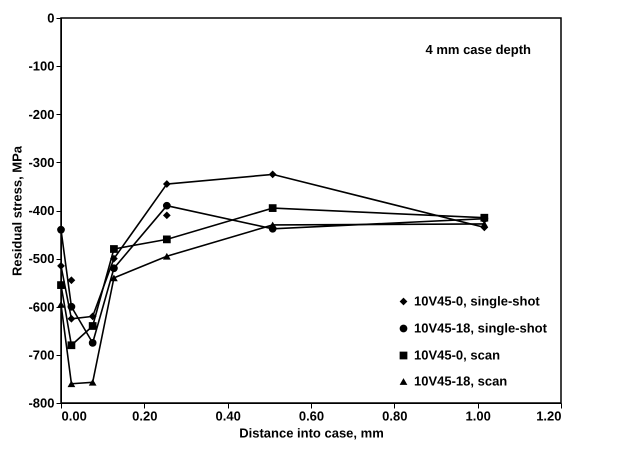  What do you see at coordinates (228, 416) in the screenshot?
I see `x-tick-label: 0.40` at bounding box center [228, 416].